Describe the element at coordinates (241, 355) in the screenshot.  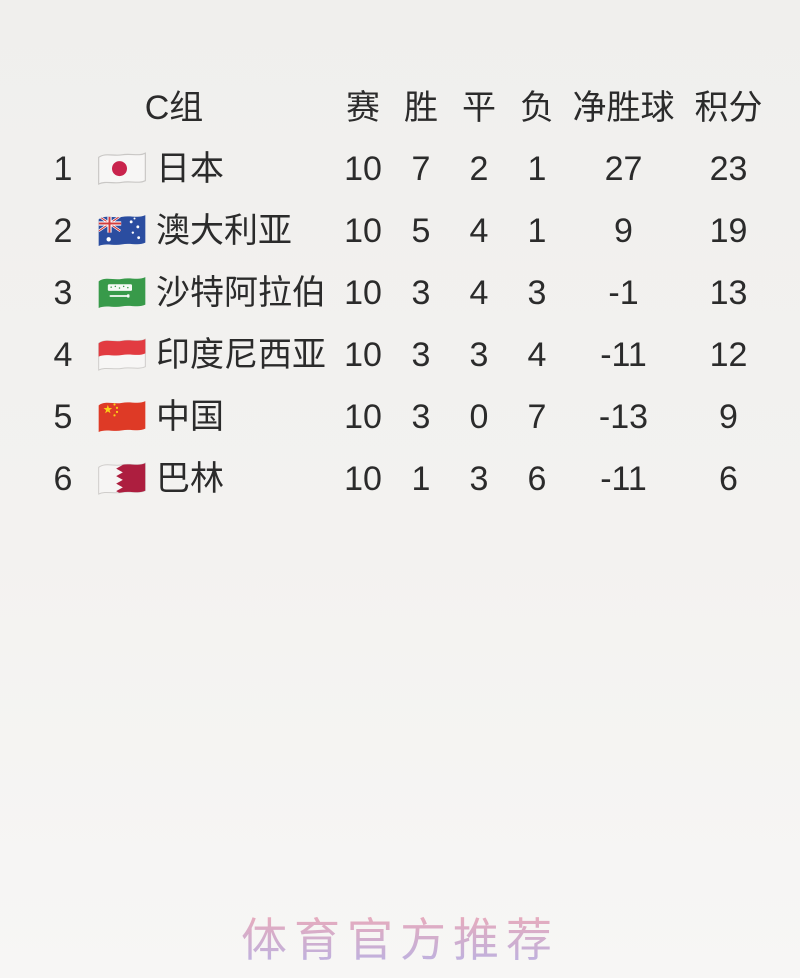
I see `team-name: 印度尼西亚` at that location.